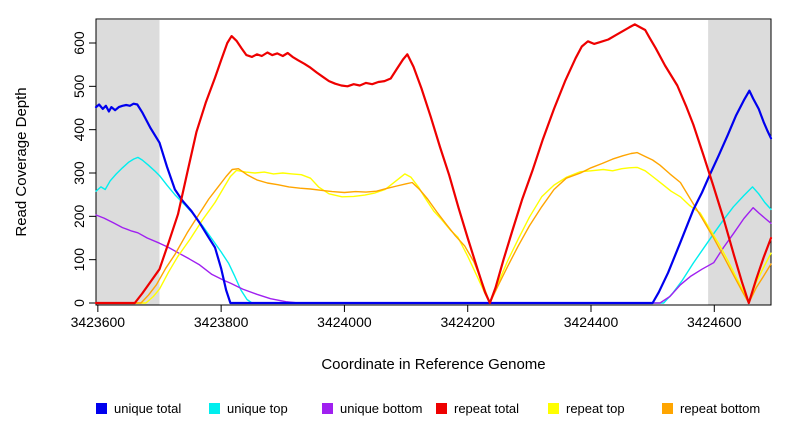  I want to click on legend-label: repeat total, so click(486, 408).